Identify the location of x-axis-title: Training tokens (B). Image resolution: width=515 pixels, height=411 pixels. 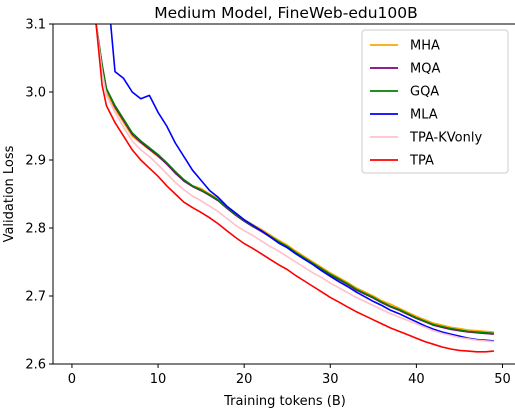
(284, 401).